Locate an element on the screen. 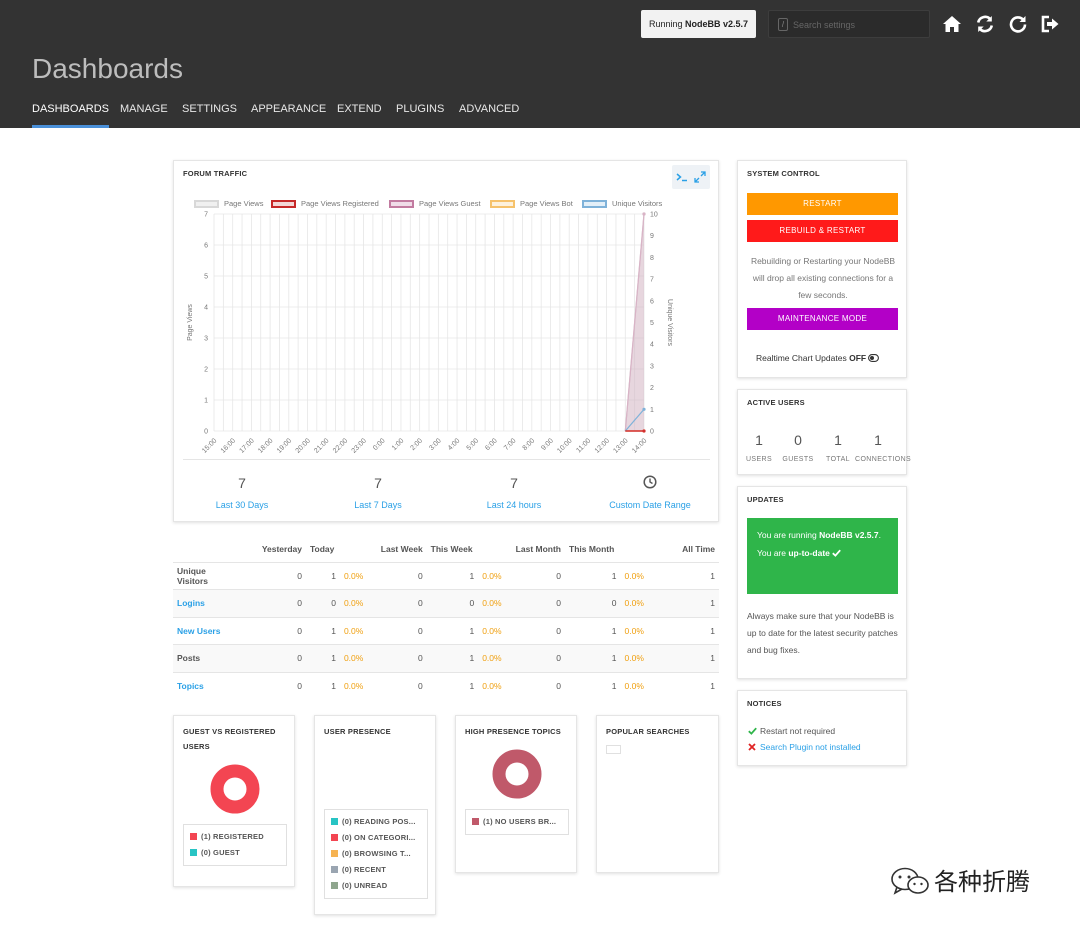  home-icon is located at coordinates (952, 24).